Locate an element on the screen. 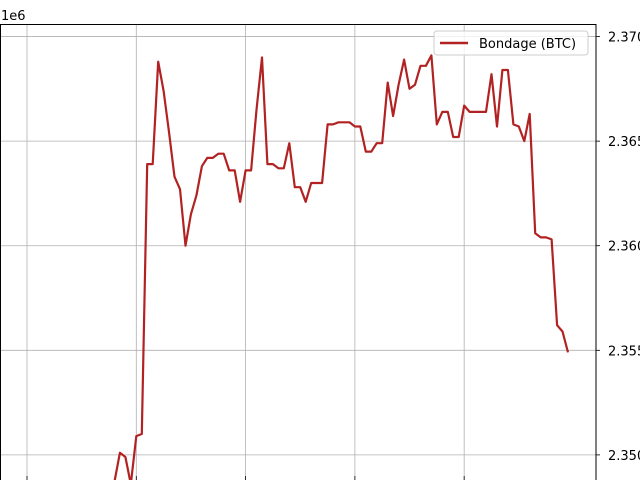 The width and height of the screenshot is (640, 480). legend: Bondage (BTC) is located at coordinates (511, 43).